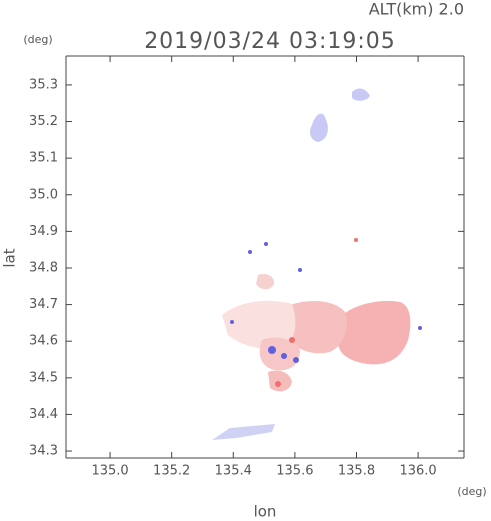  I want to click on x-tick-label: 135.8, so click(356, 471).